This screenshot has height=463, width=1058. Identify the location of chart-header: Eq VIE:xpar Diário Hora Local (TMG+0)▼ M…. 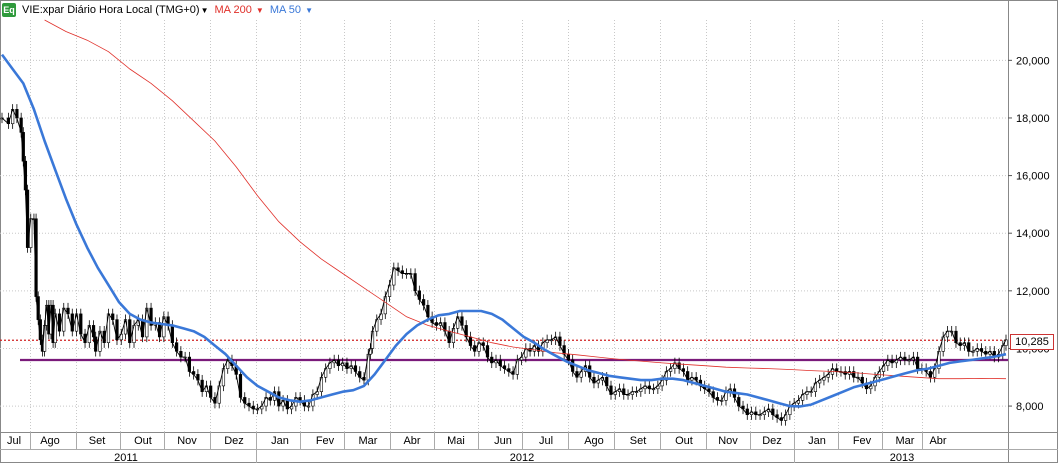
(156, 10).